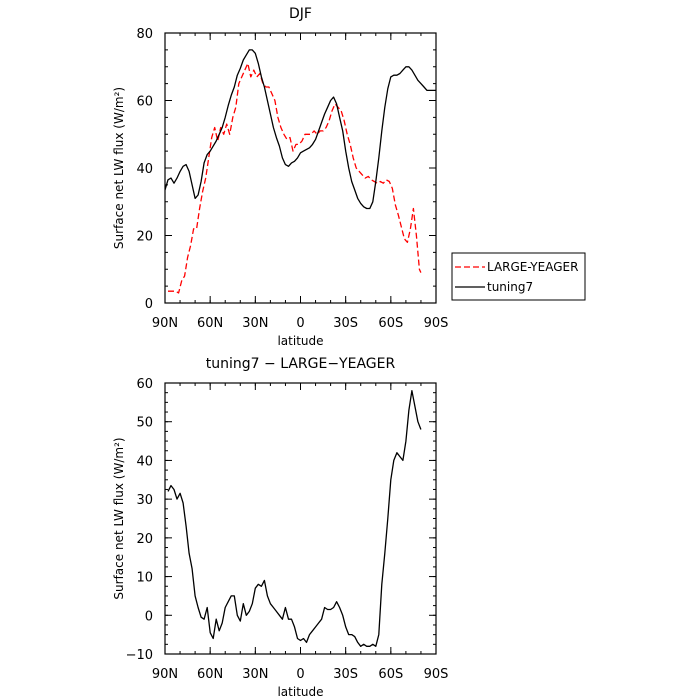 The width and height of the screenshot is (700, 700). I want to click on legend-box, so click(518, 276).